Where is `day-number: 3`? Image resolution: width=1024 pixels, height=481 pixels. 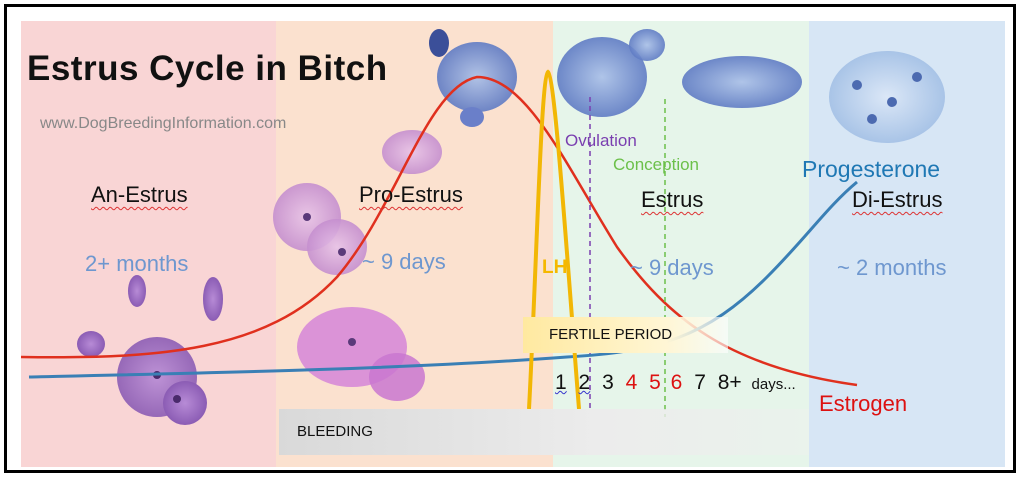
day-number: 3 is located at coordinates (608, 382).